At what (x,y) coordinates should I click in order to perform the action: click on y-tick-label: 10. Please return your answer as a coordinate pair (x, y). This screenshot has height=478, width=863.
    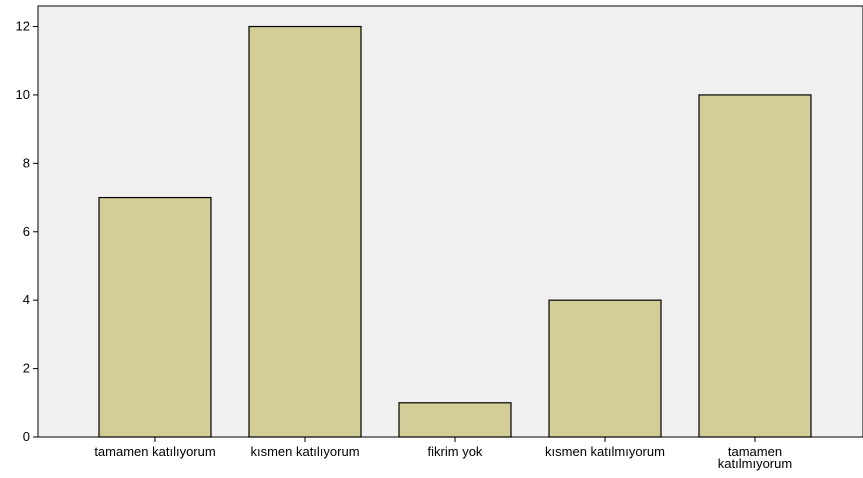
    Looking at the image, I should click on (23, 94).